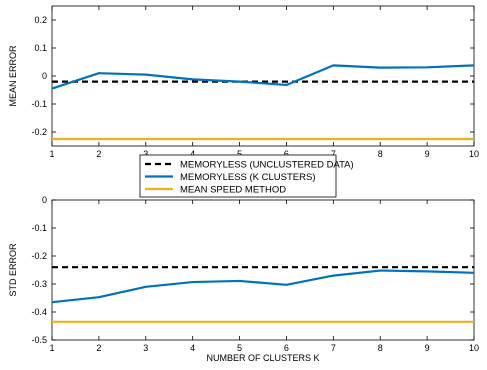  Describe the element at coordinates (39, 312) in the screenshot. I see `y-tick-label: -0.4` at that location.